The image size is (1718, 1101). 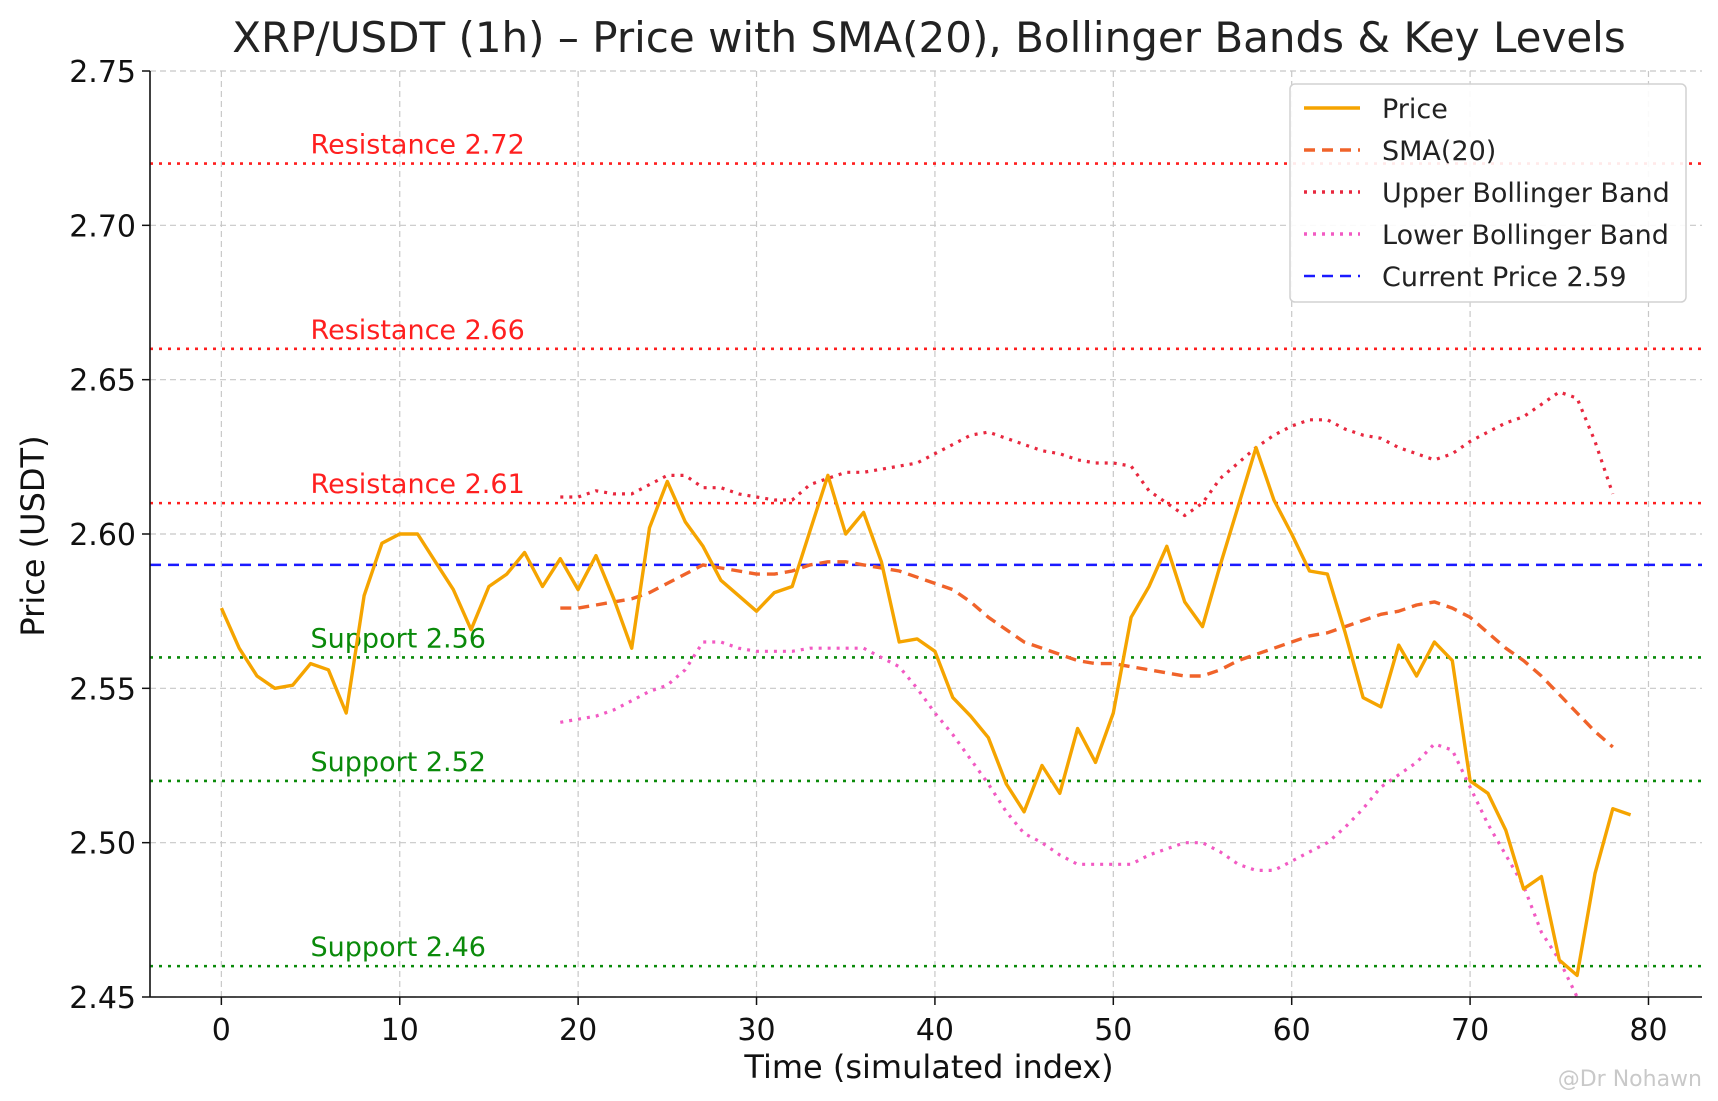 I want to click on y-axis-label: Price (USDT), so click(x=33, y=535).